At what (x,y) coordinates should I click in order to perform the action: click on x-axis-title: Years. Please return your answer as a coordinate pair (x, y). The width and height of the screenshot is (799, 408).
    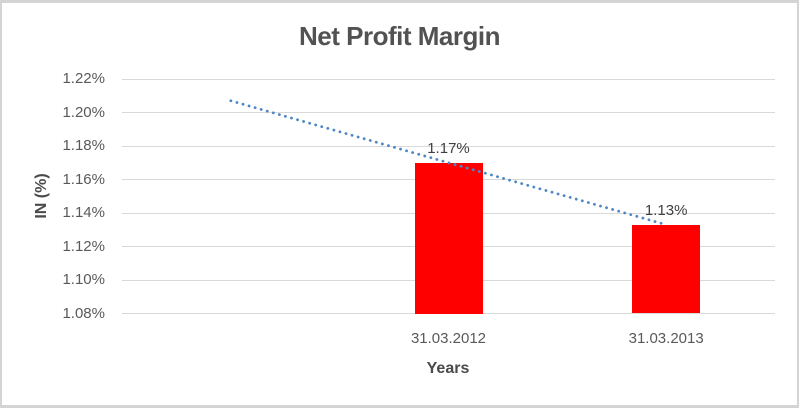
    Looking at the image, I should click on (448, 368).